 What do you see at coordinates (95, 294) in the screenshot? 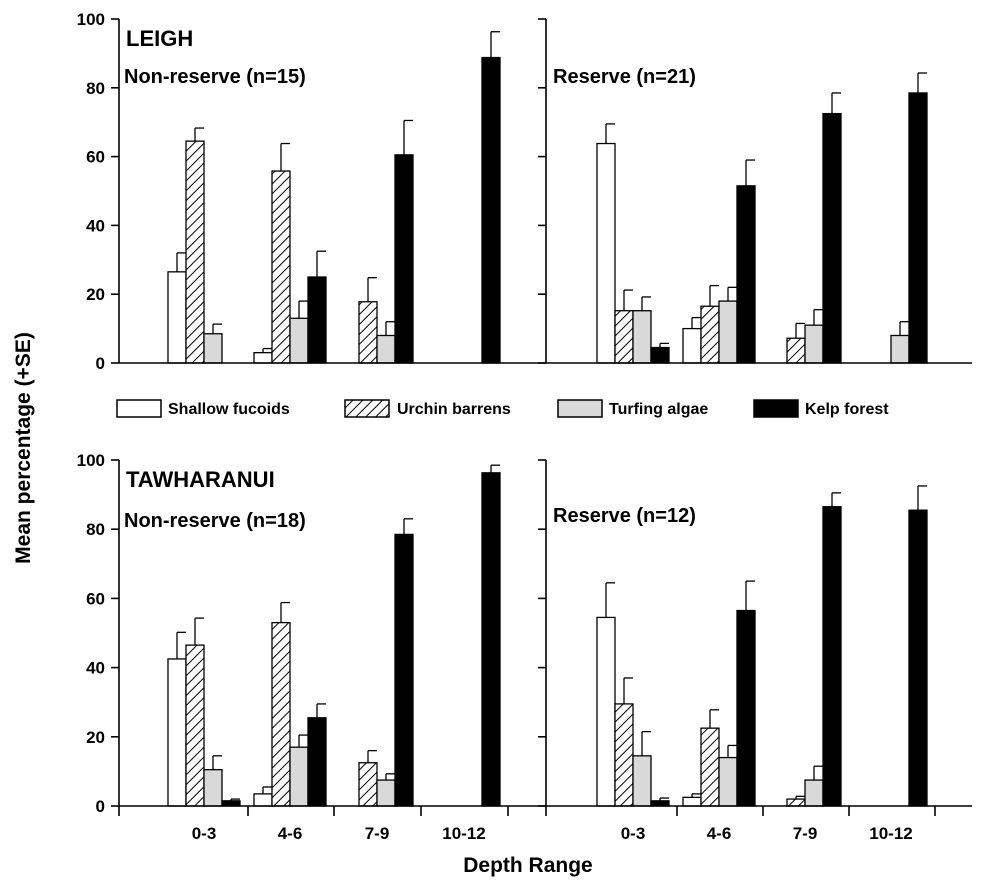
I see `y-tick-label-leigh-20: 20` at bounding box center [95, 294].